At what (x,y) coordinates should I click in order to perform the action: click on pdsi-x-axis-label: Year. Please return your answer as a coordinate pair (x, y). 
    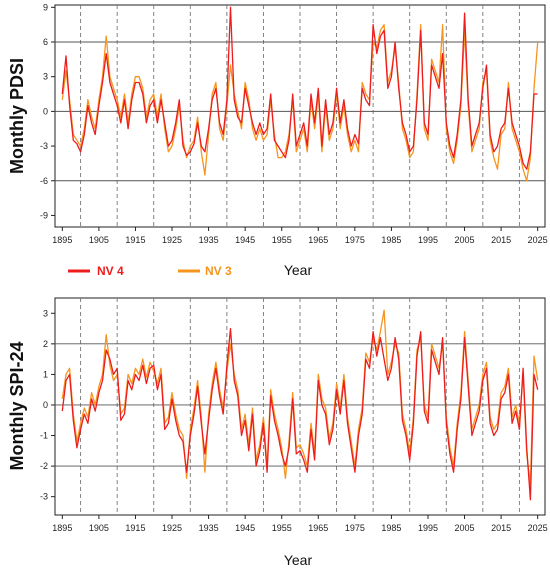
    Looking at the image, I should click on (298, 270).